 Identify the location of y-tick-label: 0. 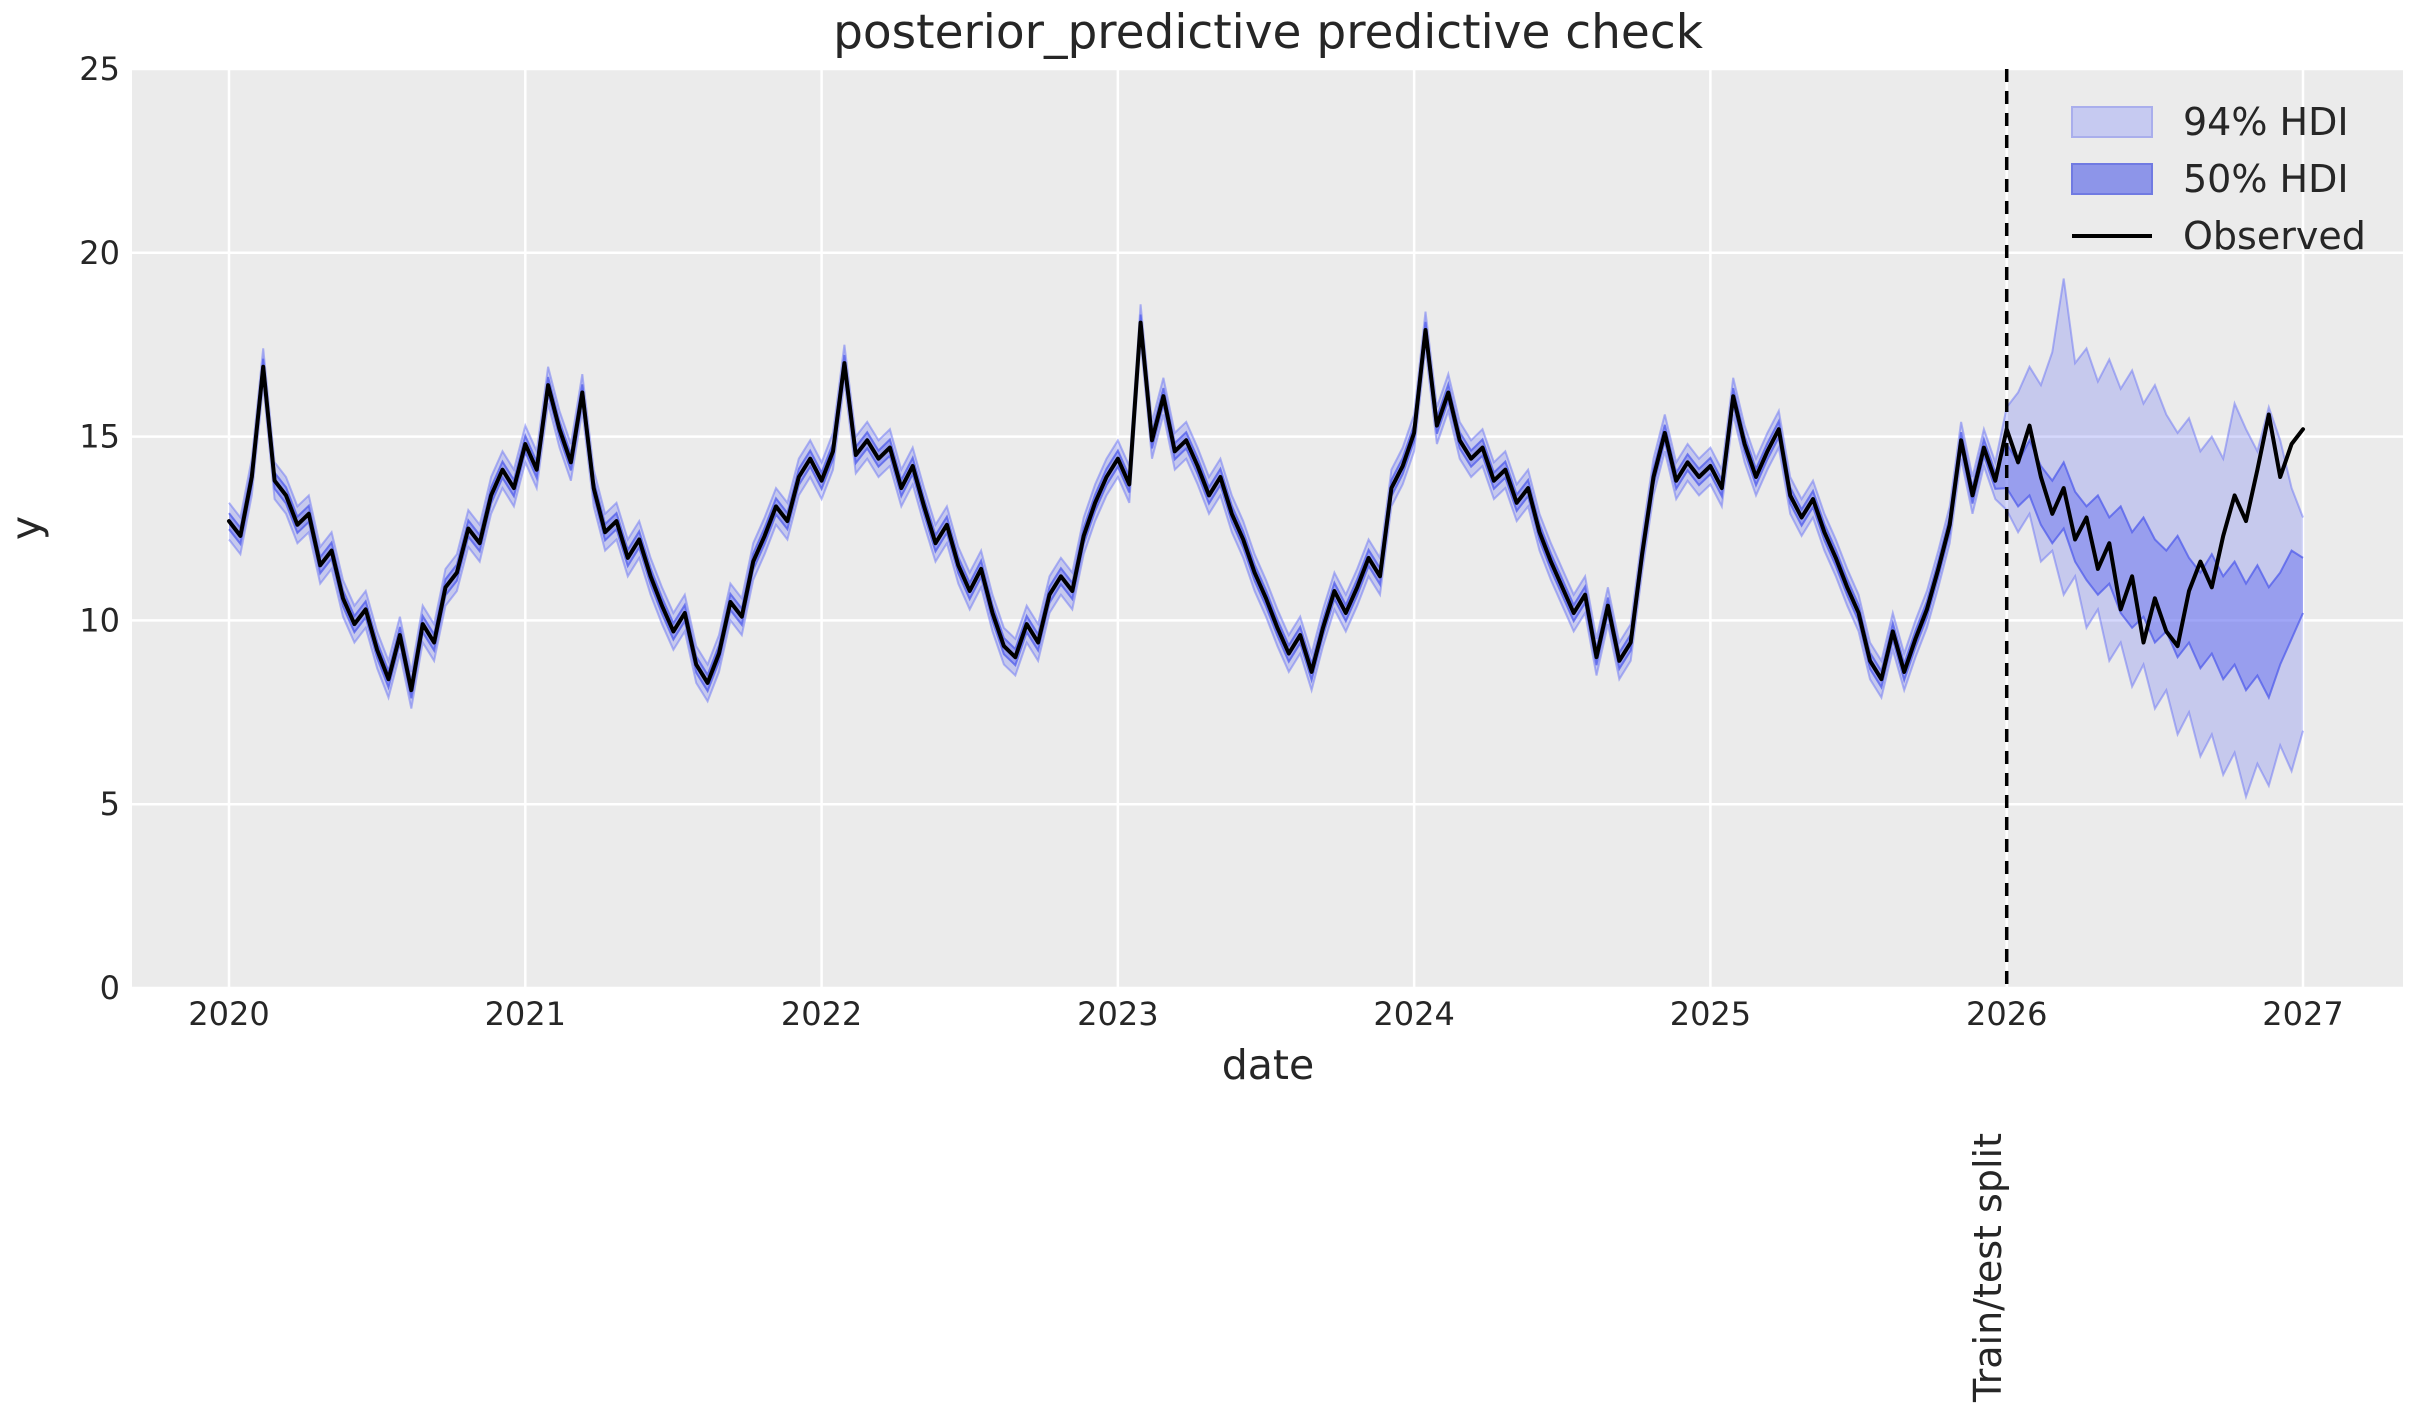
(110, 988).